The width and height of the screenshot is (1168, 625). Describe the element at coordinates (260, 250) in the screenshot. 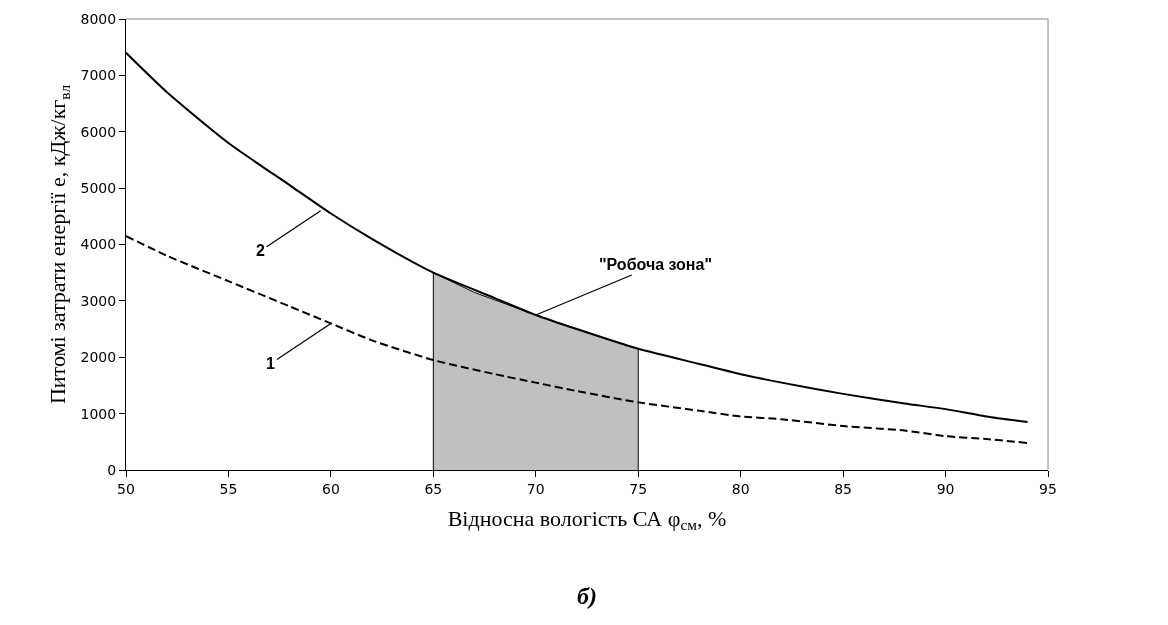

I see `annotation: 2` at that location.